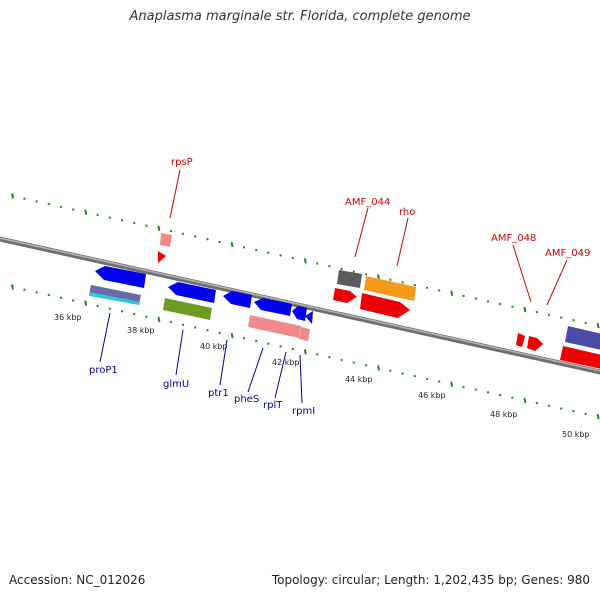  What do you see at coordinates (273, 307) in the screenshot?
I see `gene-pheS` at bounding box center [273, 307].